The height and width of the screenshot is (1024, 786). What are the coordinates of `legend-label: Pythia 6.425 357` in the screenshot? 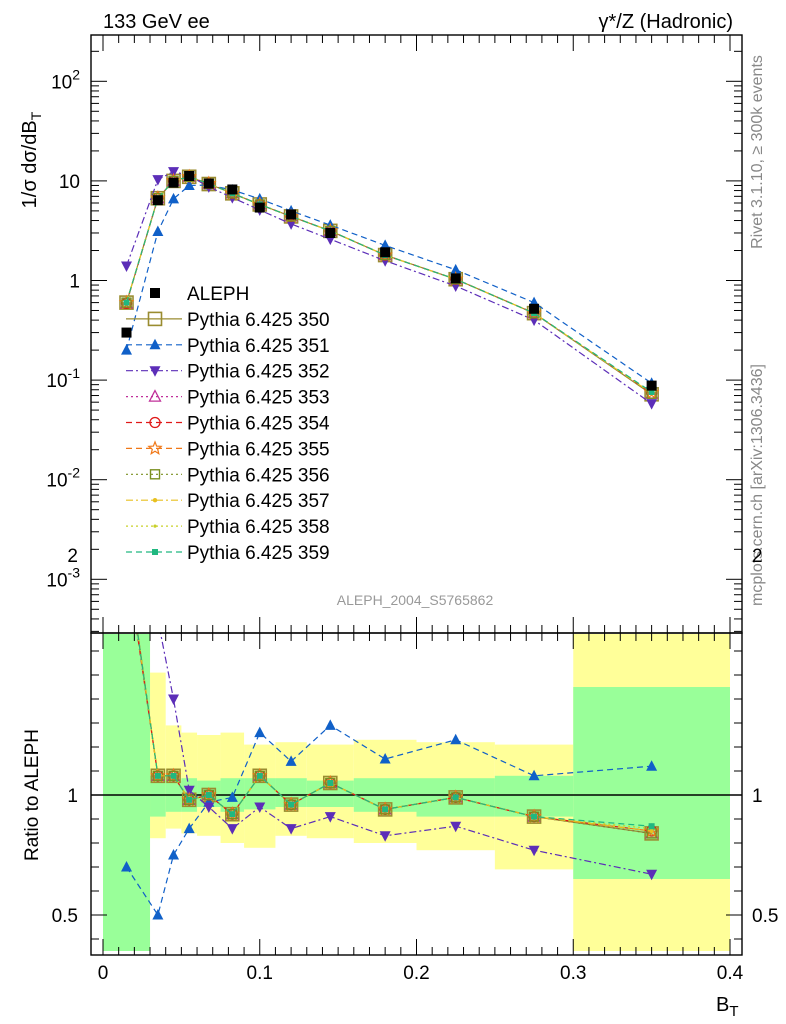 It's located at (258, 501).